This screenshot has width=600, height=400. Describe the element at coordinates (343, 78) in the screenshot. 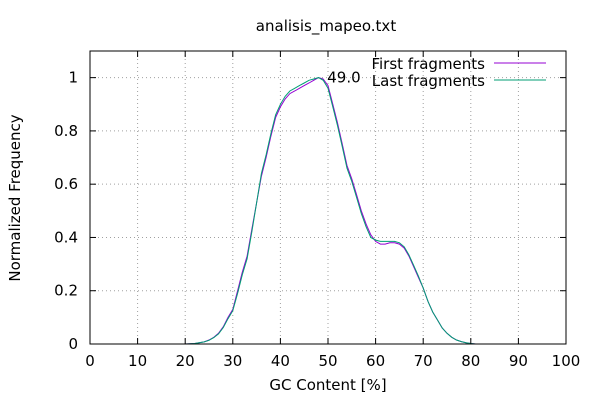

I see `peak-annotation: 49.0` at that location.